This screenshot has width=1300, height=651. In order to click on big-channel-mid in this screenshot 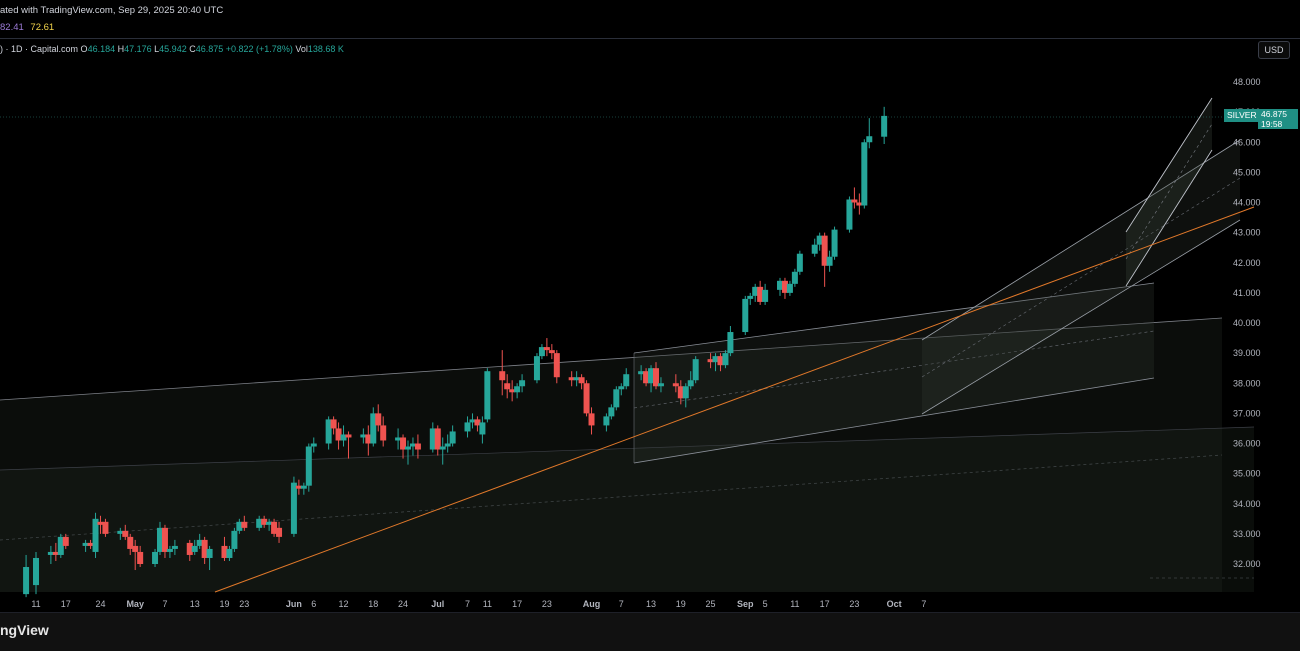, I will do `click(611, 497)`.